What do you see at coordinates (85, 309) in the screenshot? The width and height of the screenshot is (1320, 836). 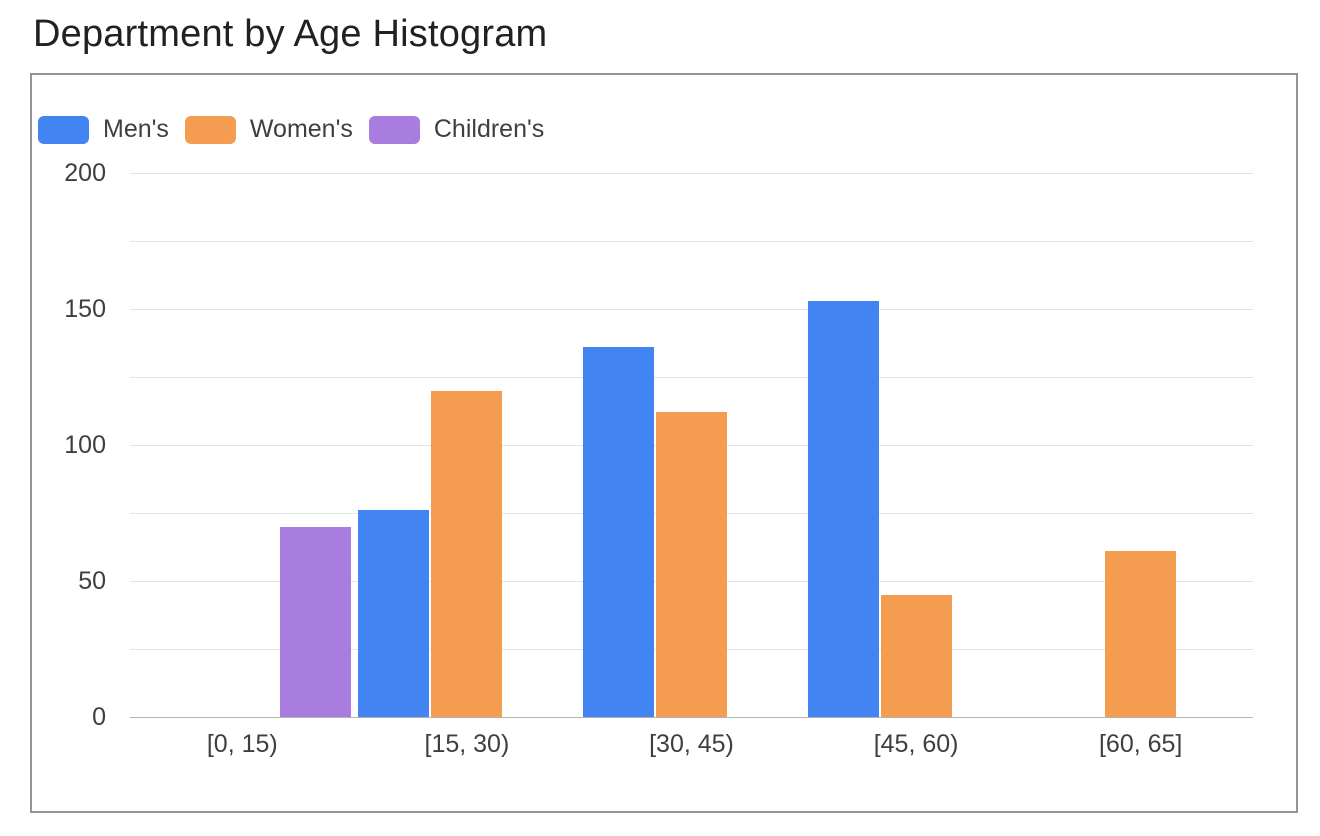 I see `y-axis-label-150: 150` at bounding box center [85, 309].